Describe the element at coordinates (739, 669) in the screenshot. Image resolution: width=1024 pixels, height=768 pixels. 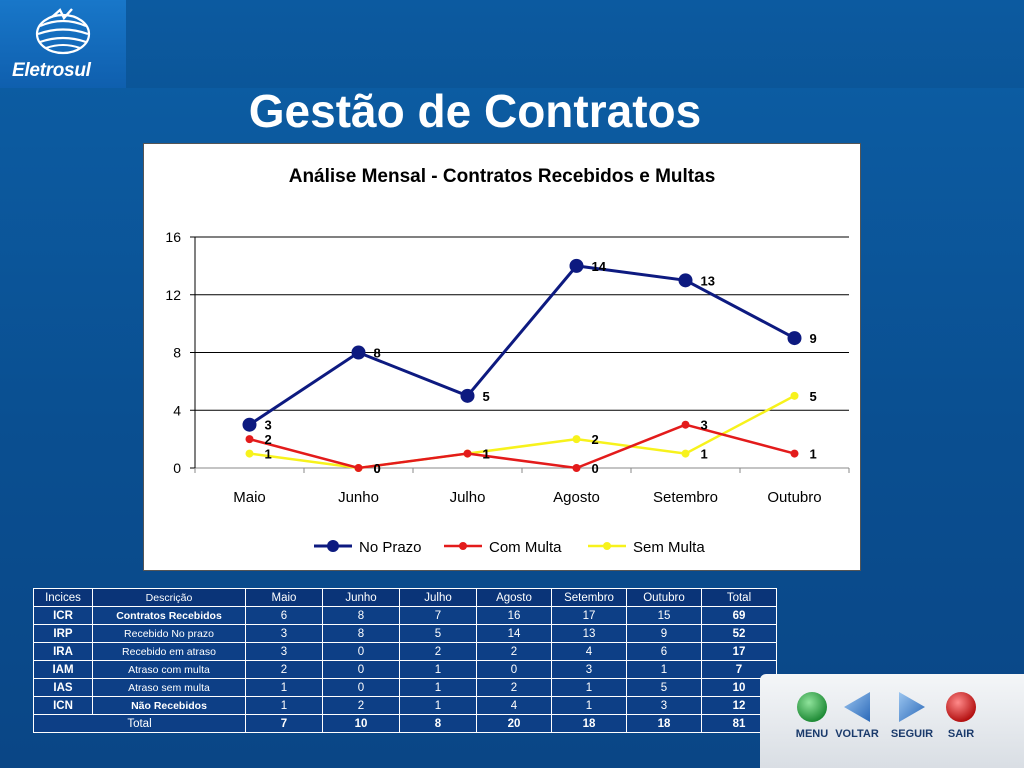
I see `total-cell: 7` at that location.